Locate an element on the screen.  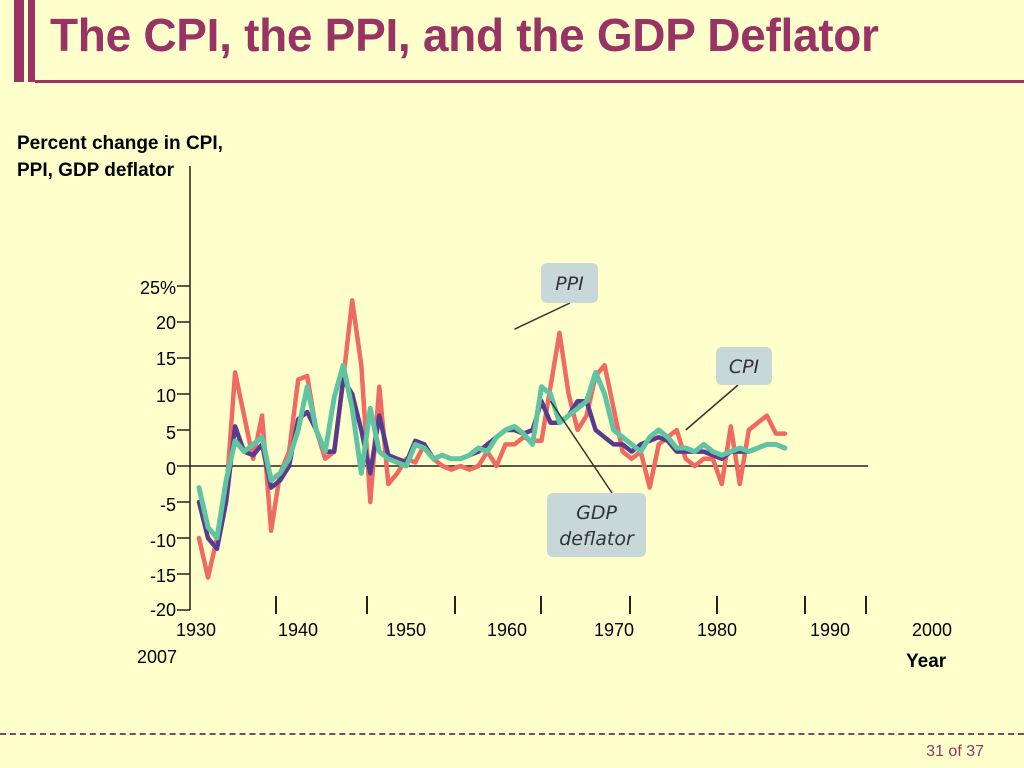
gdp-deflator-callout-text-2: deflator is located at coordinates (597, 539).